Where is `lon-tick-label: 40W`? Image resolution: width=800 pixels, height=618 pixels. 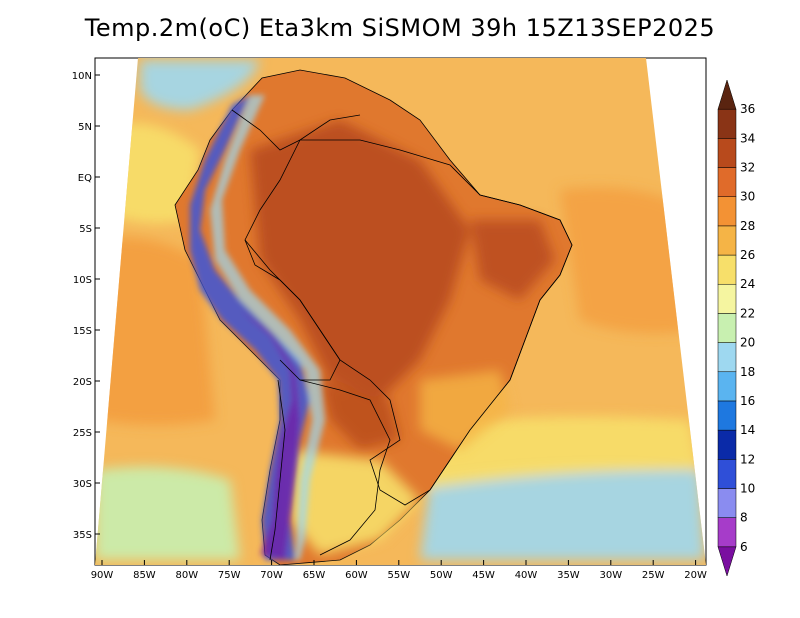 lon-tick-label: 40W is located at coordinates (526, 575).